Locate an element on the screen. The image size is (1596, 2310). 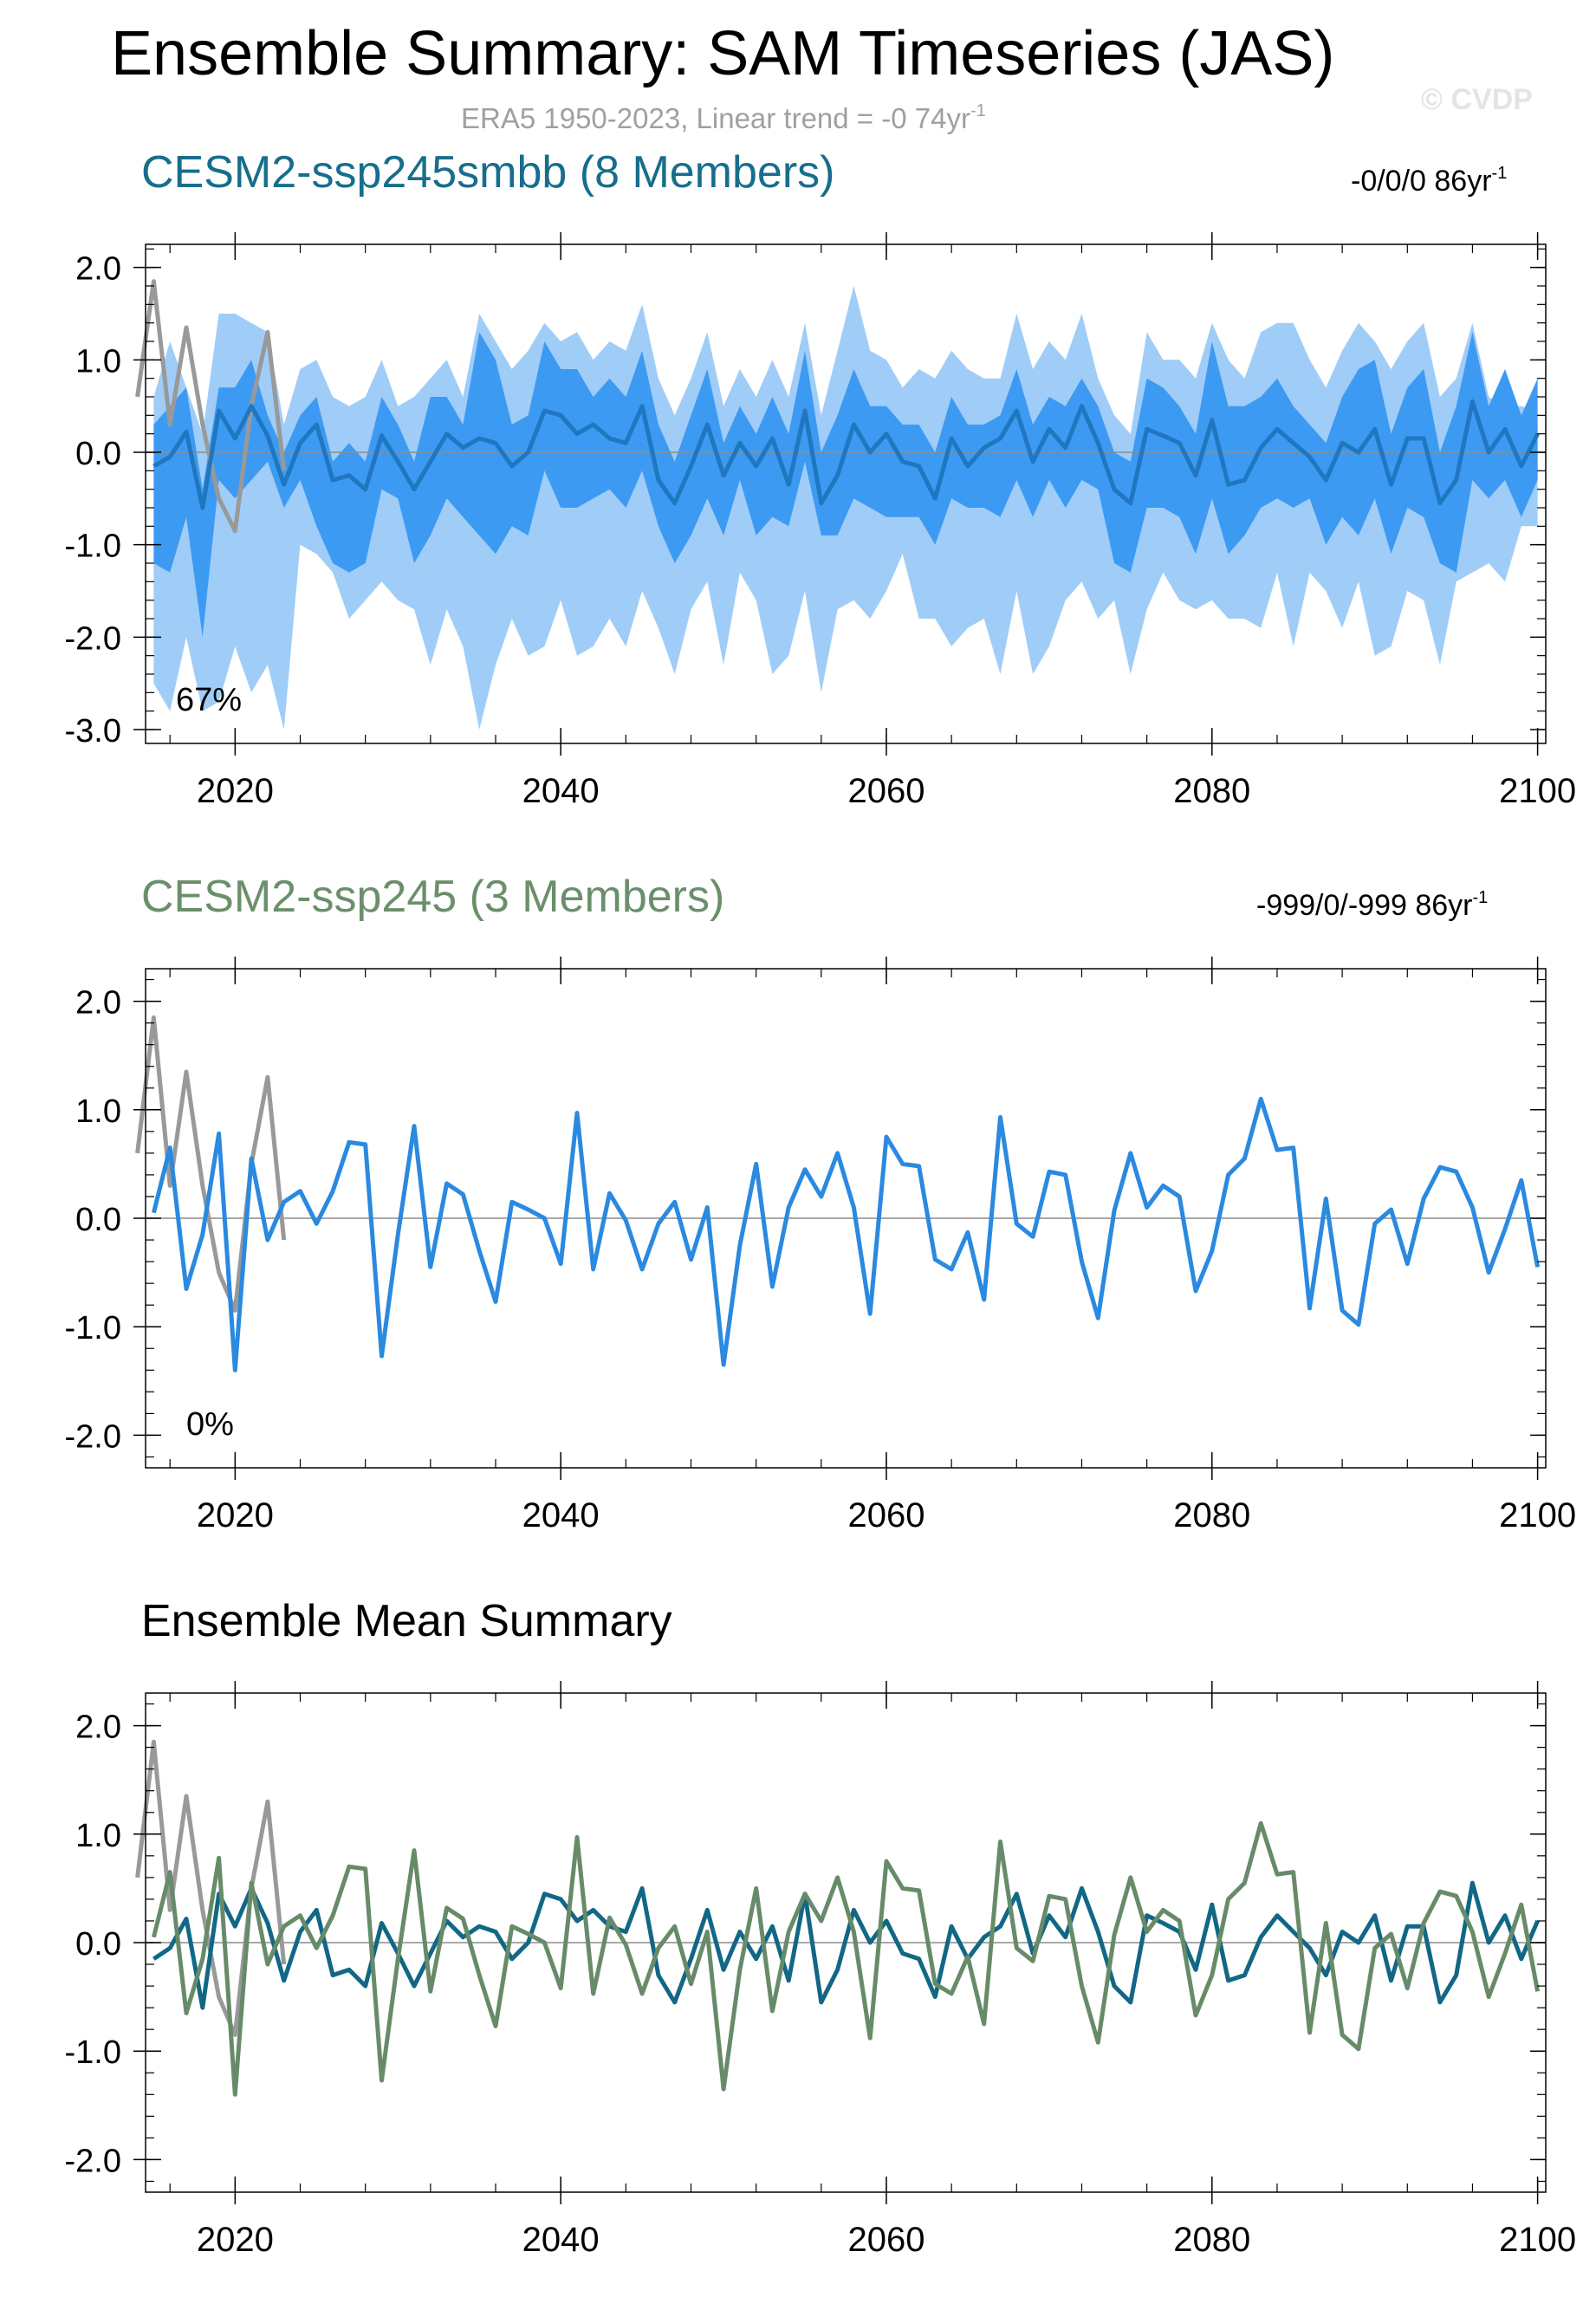
chart-subtitle: ERA5 1950-2023, Linear trend = -0 74yr-1 is located at coordinates (723, 117).